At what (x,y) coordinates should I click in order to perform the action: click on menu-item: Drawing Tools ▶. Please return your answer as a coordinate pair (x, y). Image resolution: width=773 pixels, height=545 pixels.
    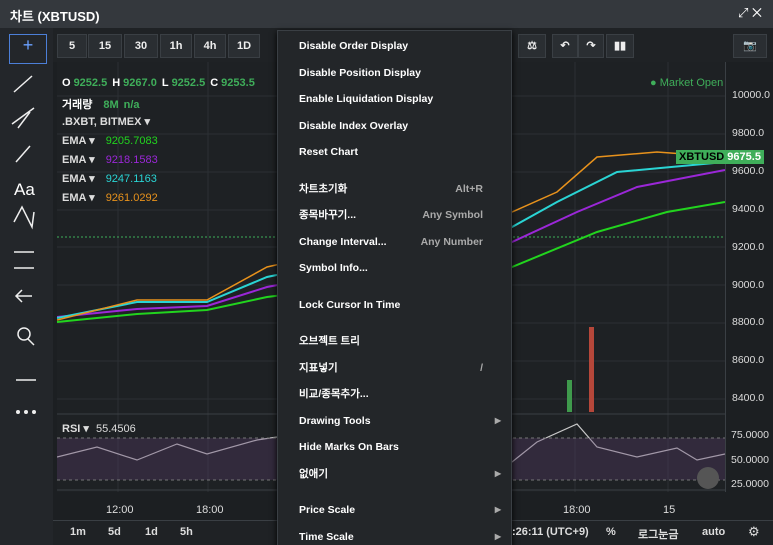
    Looking at the image, I should click on (400, 421).